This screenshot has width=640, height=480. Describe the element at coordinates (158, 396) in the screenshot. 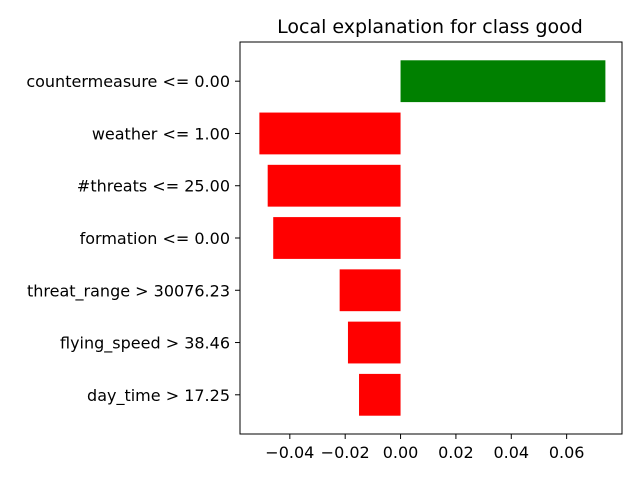

I see `y-tick-label-6: day_time > 17.25` at that location.